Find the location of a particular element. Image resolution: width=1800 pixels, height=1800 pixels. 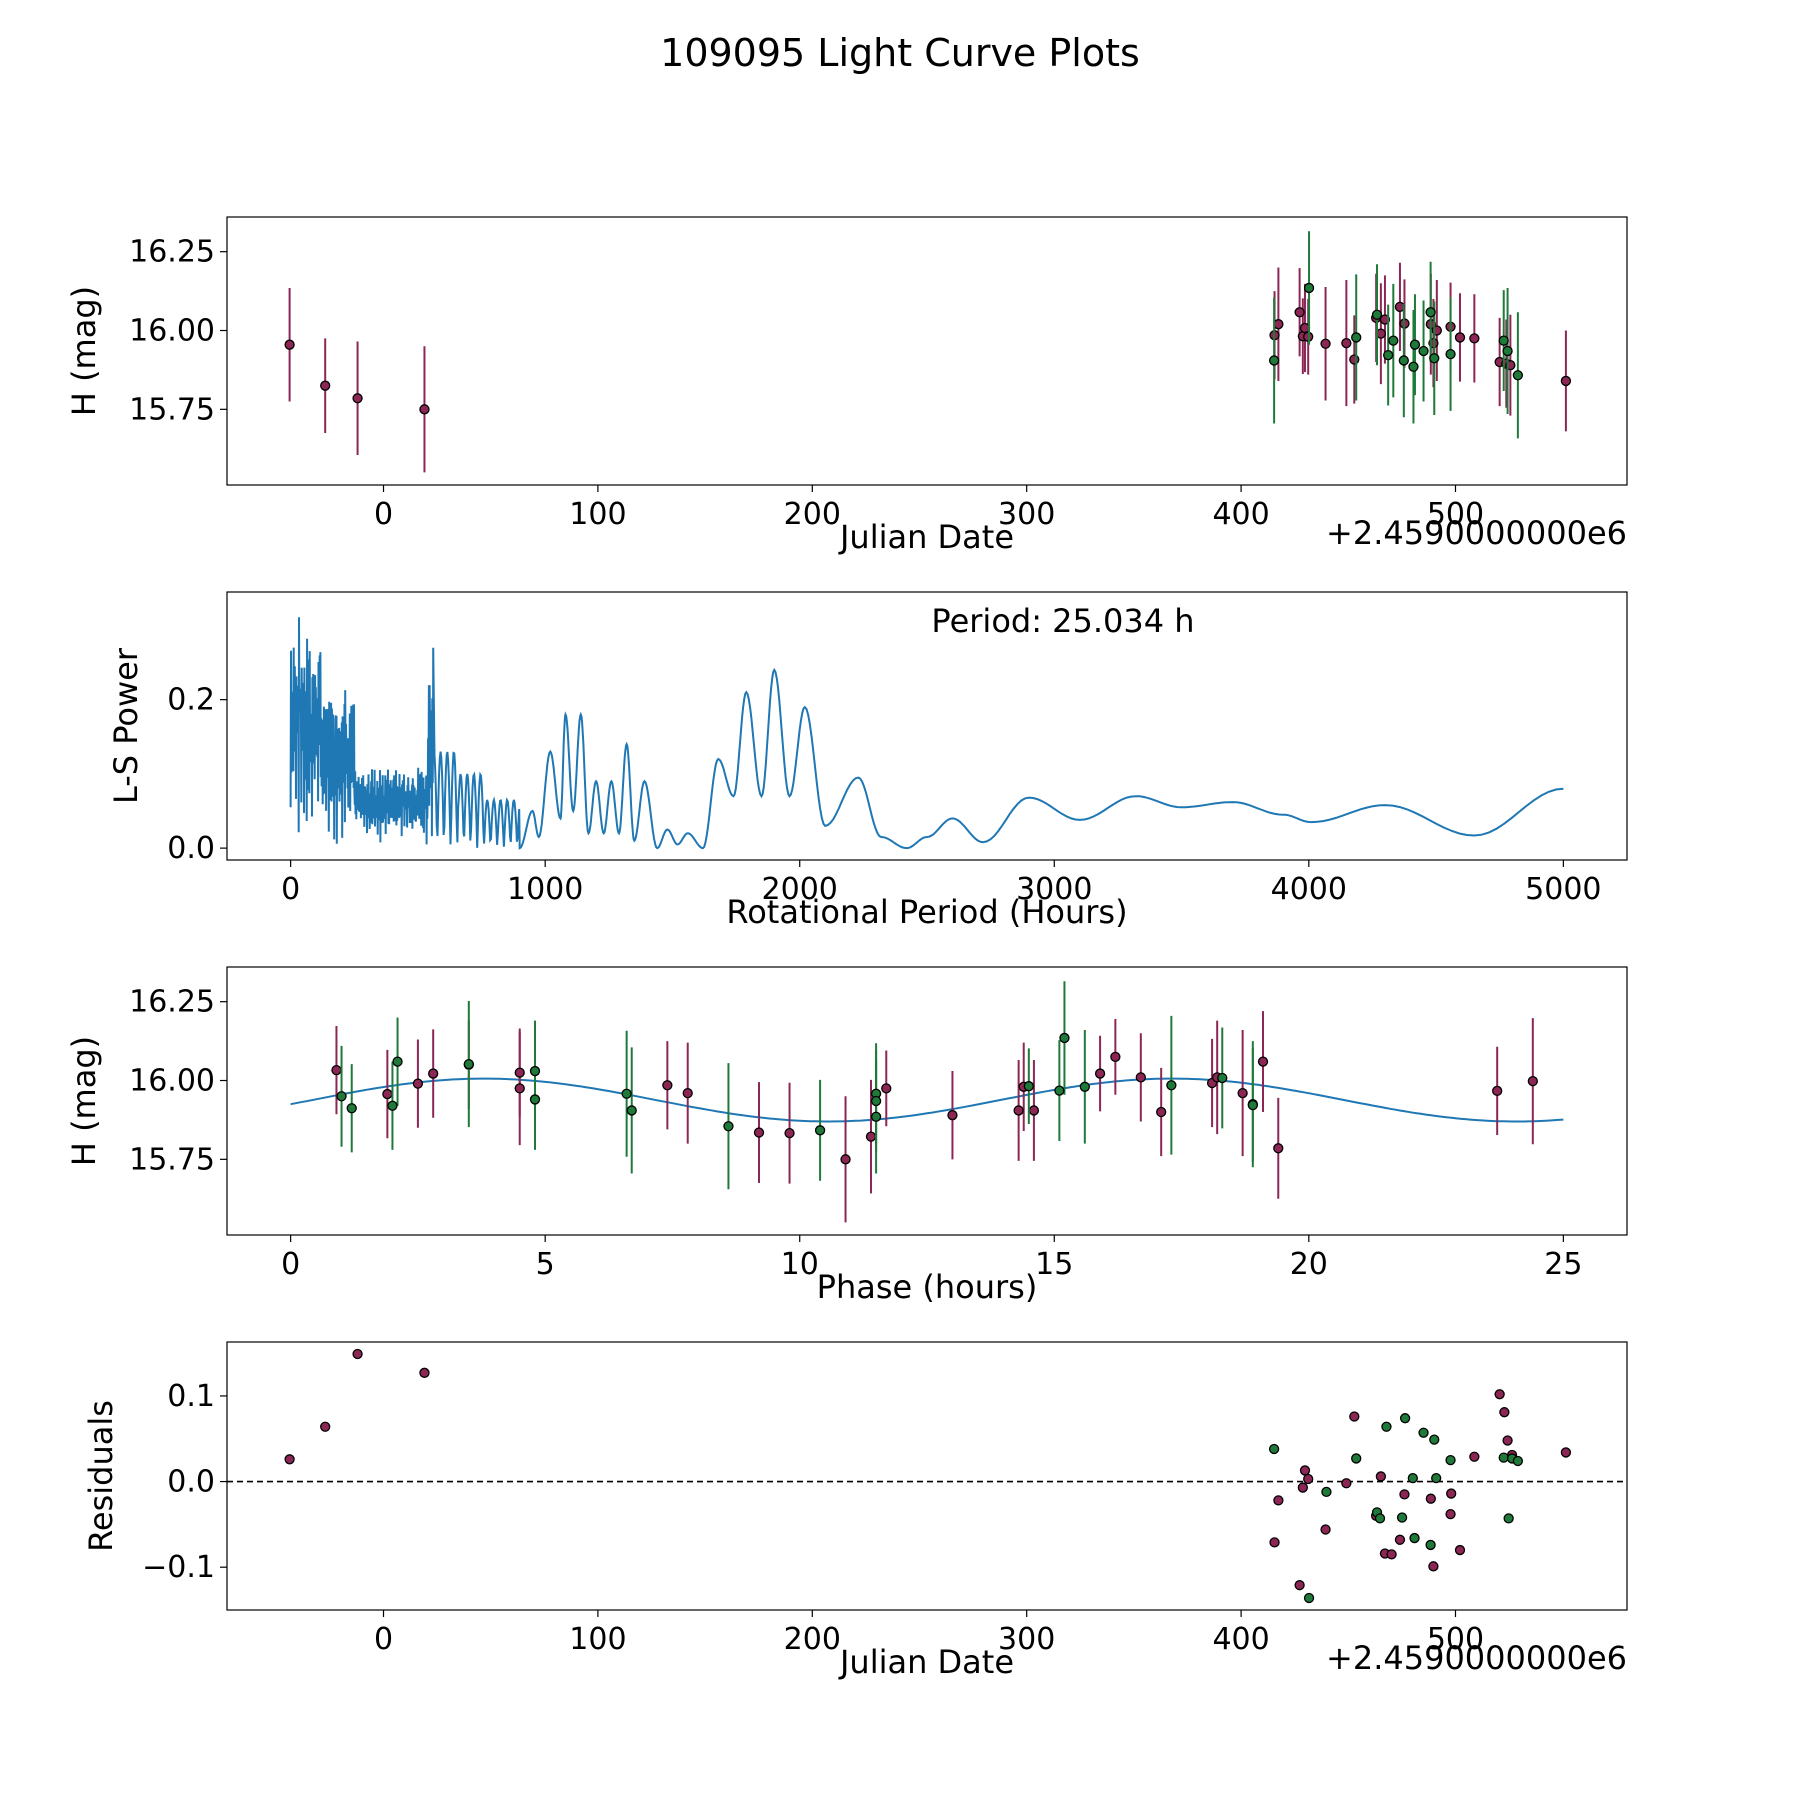

x-tick-label: 0 is located at coordinates (290, 889).